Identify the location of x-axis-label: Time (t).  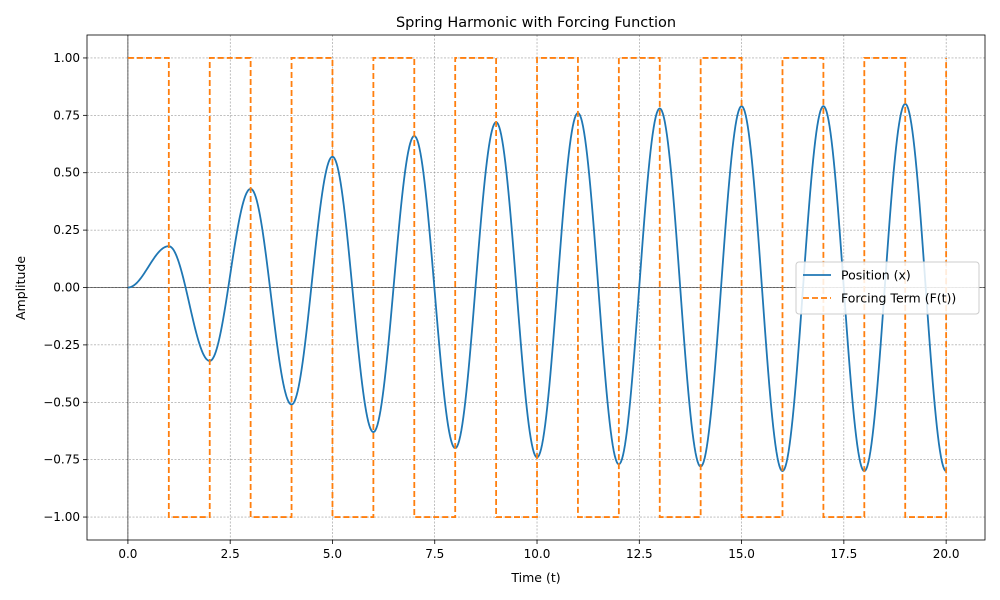
(535, 577).